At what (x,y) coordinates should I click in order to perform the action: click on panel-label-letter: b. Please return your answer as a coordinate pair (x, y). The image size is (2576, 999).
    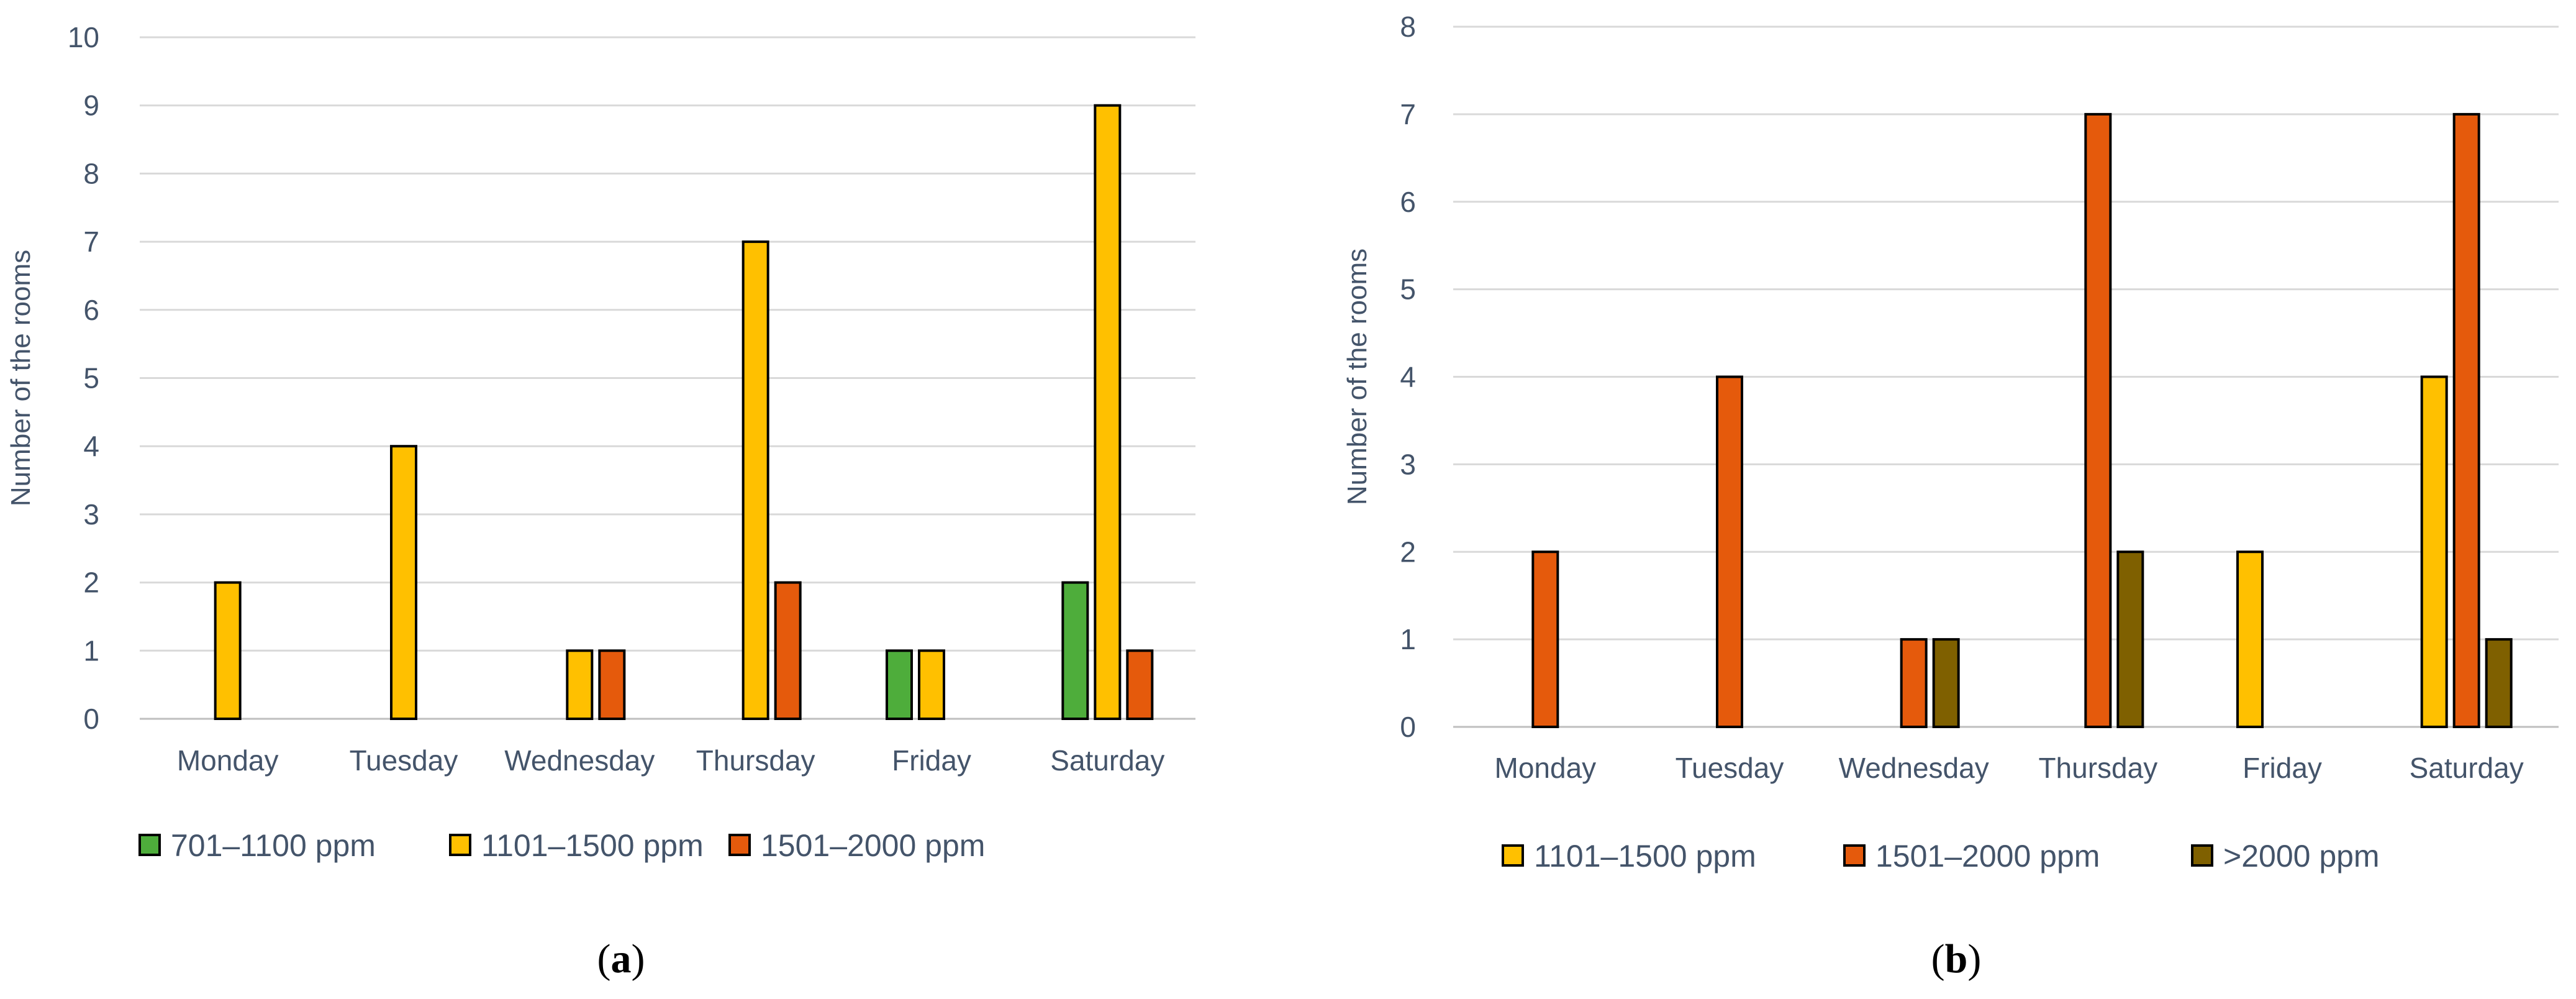
    Looking at the image, I should click on (1956, 959).